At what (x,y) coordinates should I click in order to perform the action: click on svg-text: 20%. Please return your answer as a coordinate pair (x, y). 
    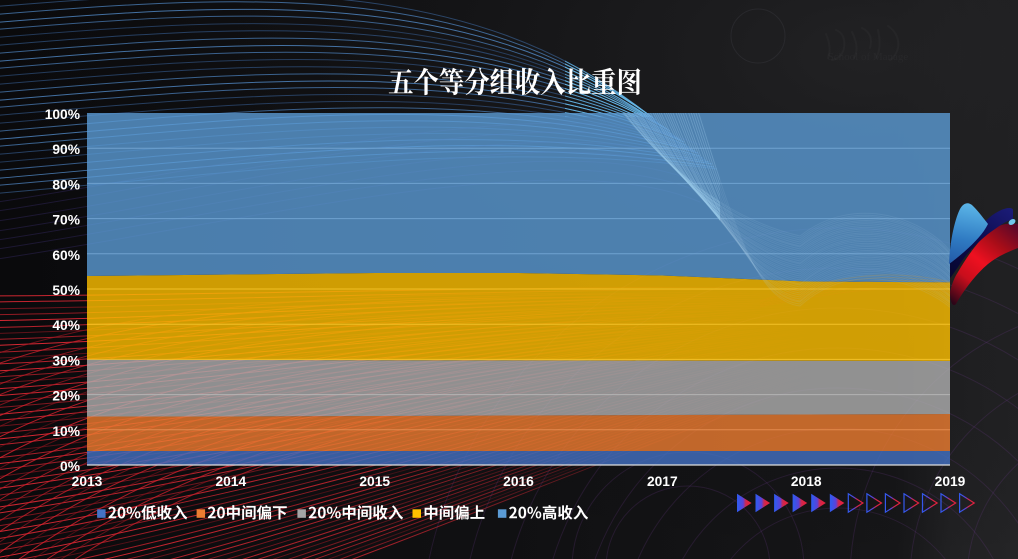
    Looking at the image, I should click on (66, 396).